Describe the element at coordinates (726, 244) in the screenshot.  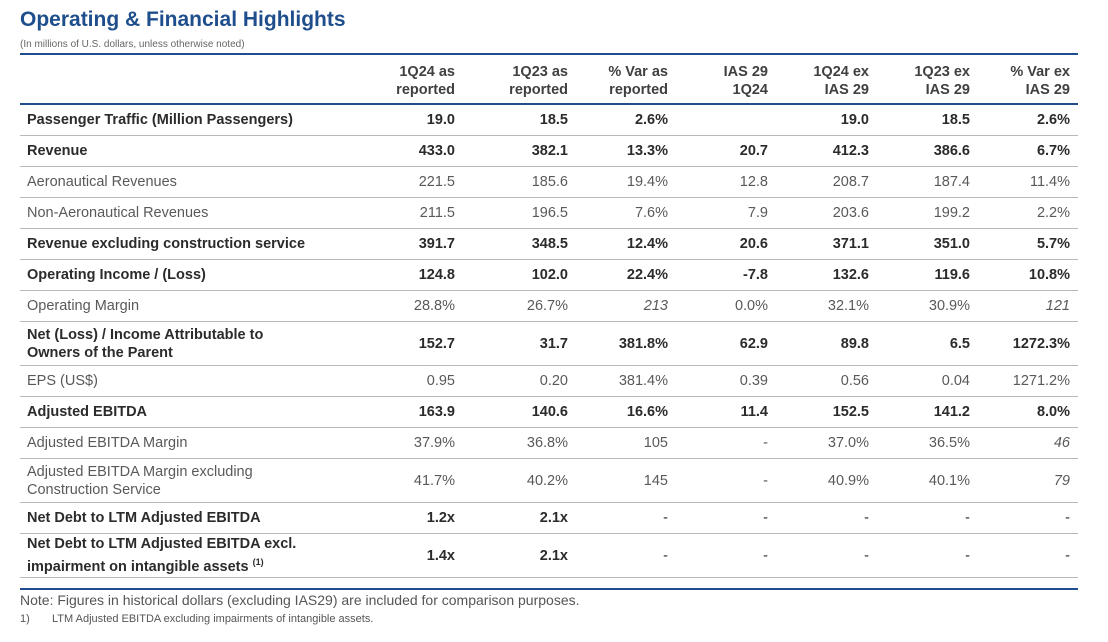
I see `cell: 20.6` at that location.